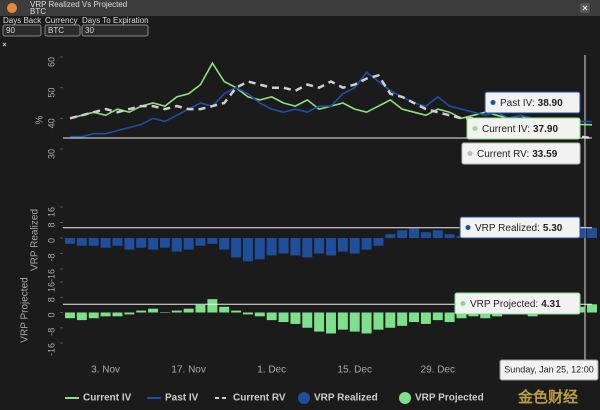 Image resolution: width=600 pixels, height=410 pixels. Describe the element at coordinates (438, 370) in the screenshot. I see `x-tick-label: 29. Dec` at that location.